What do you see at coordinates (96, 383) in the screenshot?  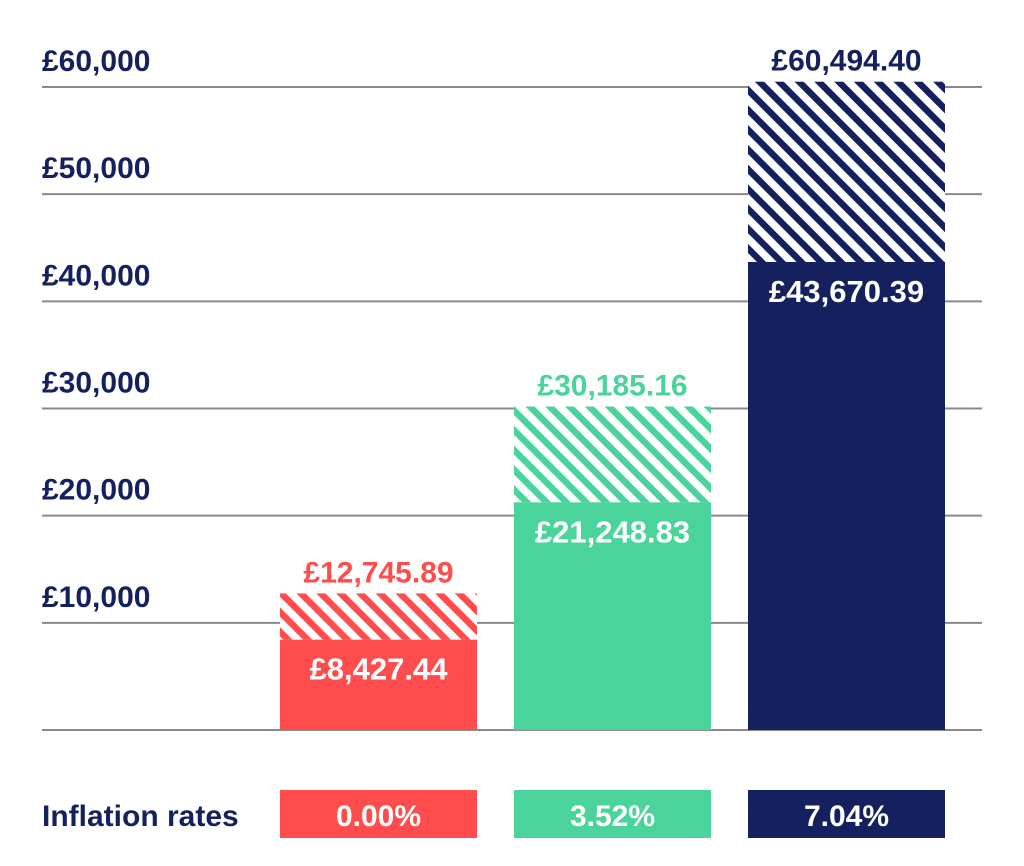 I see `y-tick-label: £30,000` at bounding box center [96, 383].